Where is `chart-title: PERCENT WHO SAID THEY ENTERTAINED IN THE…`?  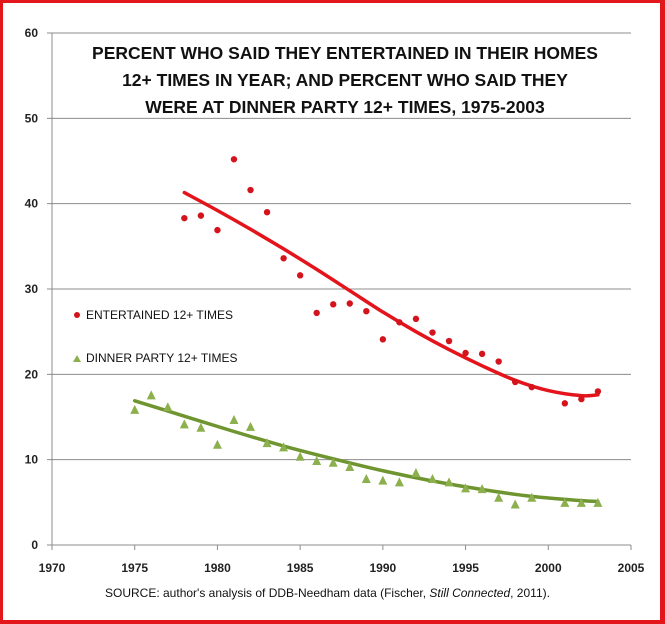
chart-title: PERCENT WHO SAID THEY ENTERTAINED IN THE… is located at coordinates (345, 80).